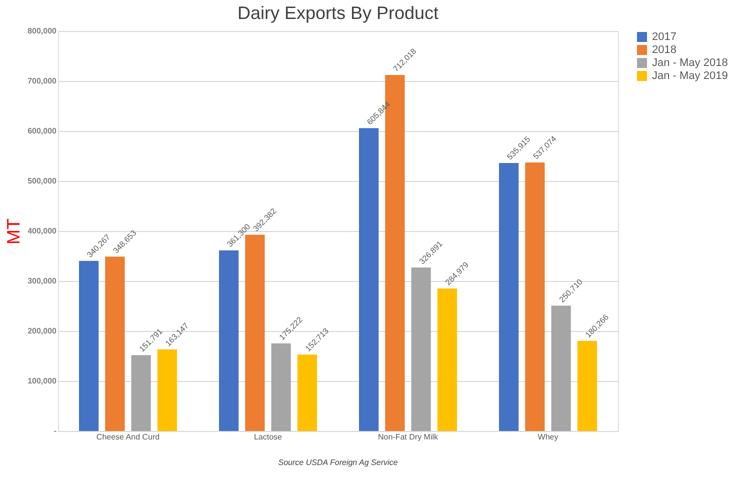  What do you see at coordinates (43, 81) in the screenshot?
I see `y-tick-label: 700,000` at bounding box center [43, 81].